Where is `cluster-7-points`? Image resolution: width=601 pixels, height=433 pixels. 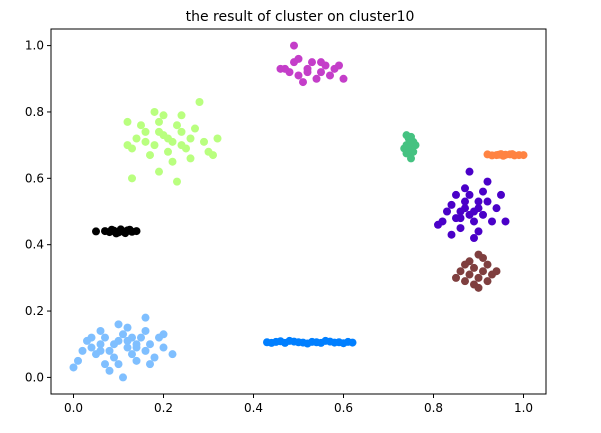
cluster-7-points is located at coordinates (123, 347).